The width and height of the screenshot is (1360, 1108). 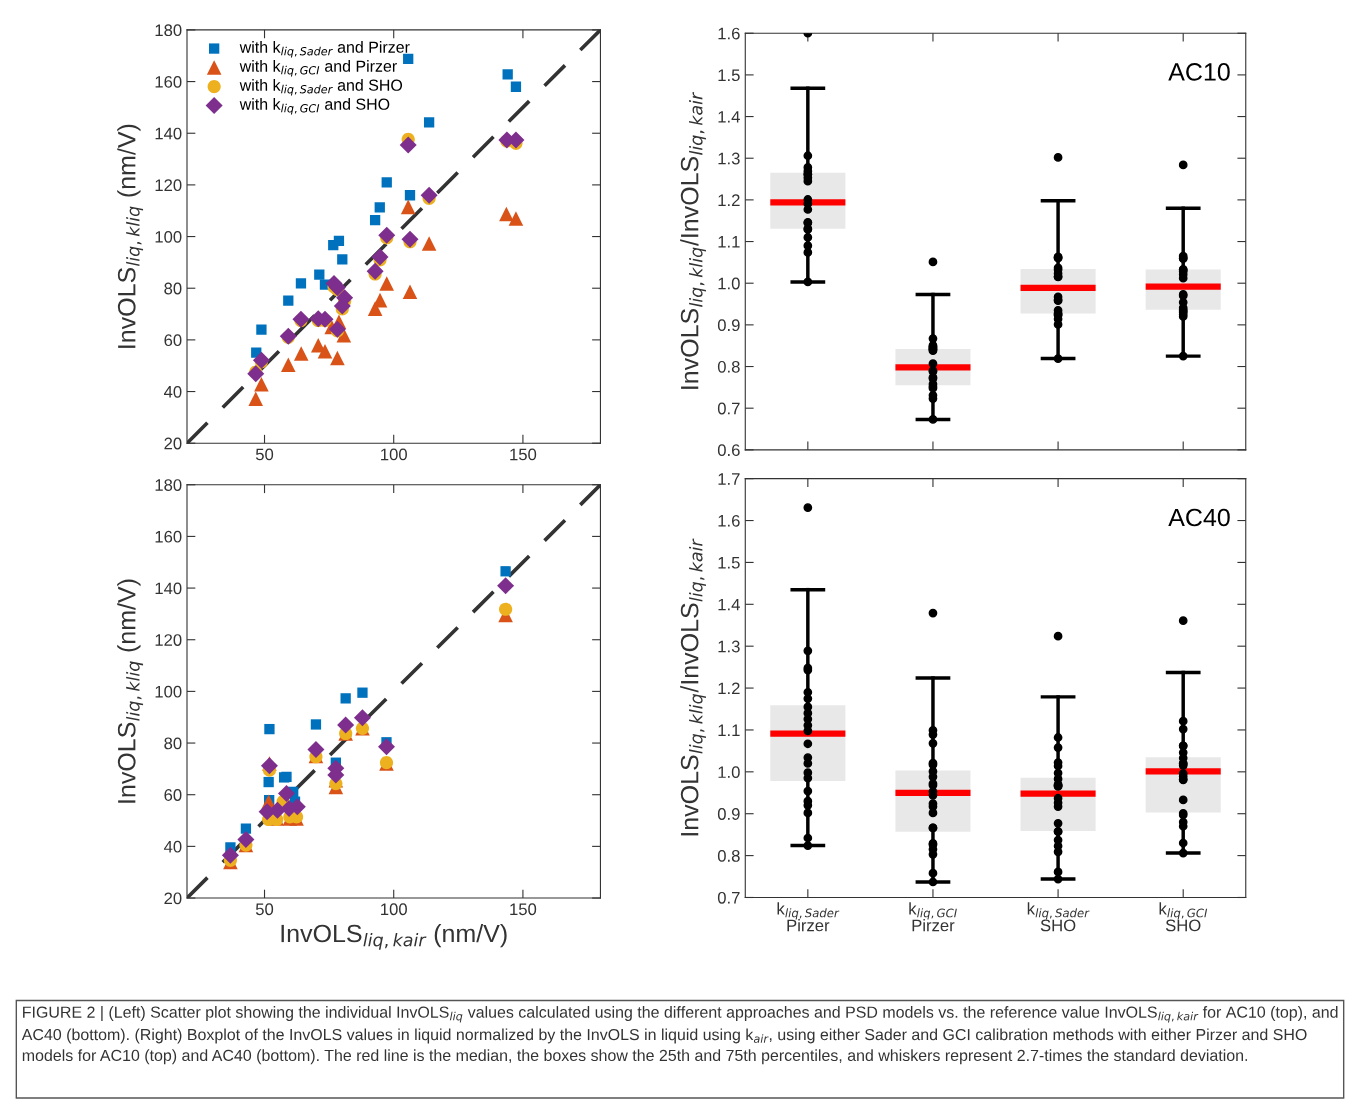 What do you see at coordinates (168, 485) in the screenshot?
I see `y-tick-label: 180` at bounding box center [168, 485].